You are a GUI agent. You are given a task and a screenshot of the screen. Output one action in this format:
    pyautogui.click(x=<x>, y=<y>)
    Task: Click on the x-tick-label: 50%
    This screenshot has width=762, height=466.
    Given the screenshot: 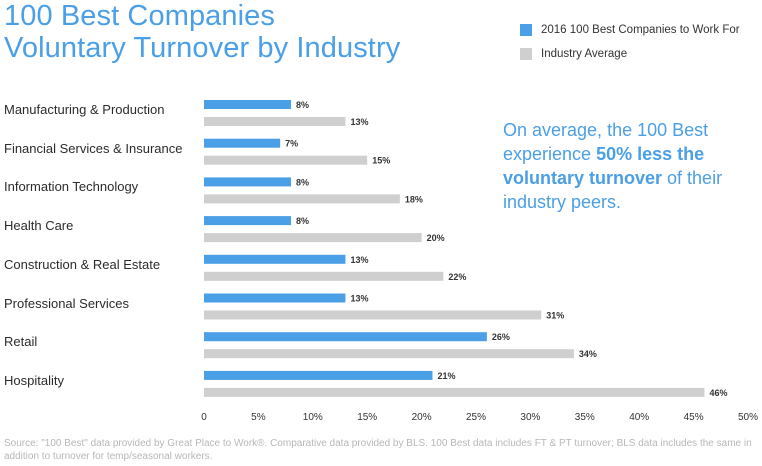 What is the action you would take?
    pyautogui.click(x=748, y=417)
    